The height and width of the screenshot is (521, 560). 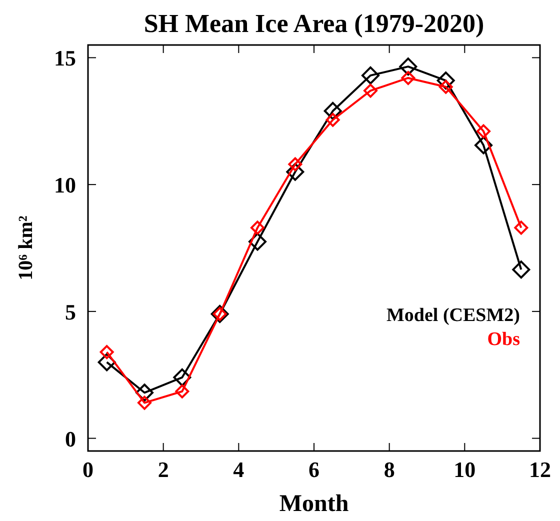 I want to click on y-axis-title: 10⁶ km², so click(x=26, y=248).